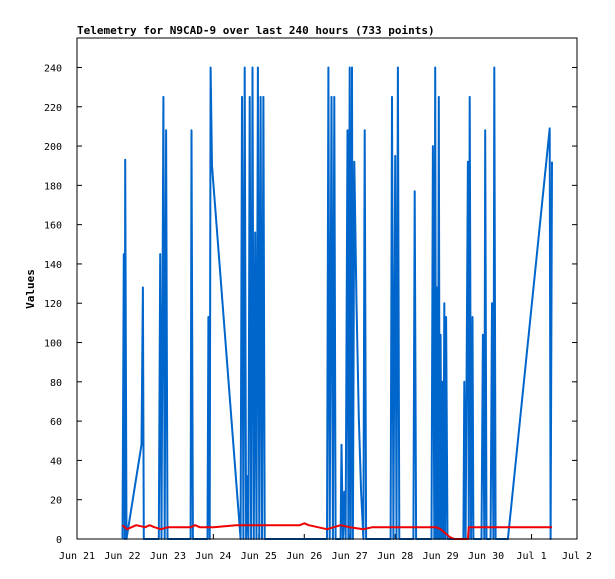 Image resolution: width=615 pixels, height=579 pixels. What do you see at coordinates (53, 108) in the screenshot?
I see `y-tick-label: 220` at bounding box center [53, 108].